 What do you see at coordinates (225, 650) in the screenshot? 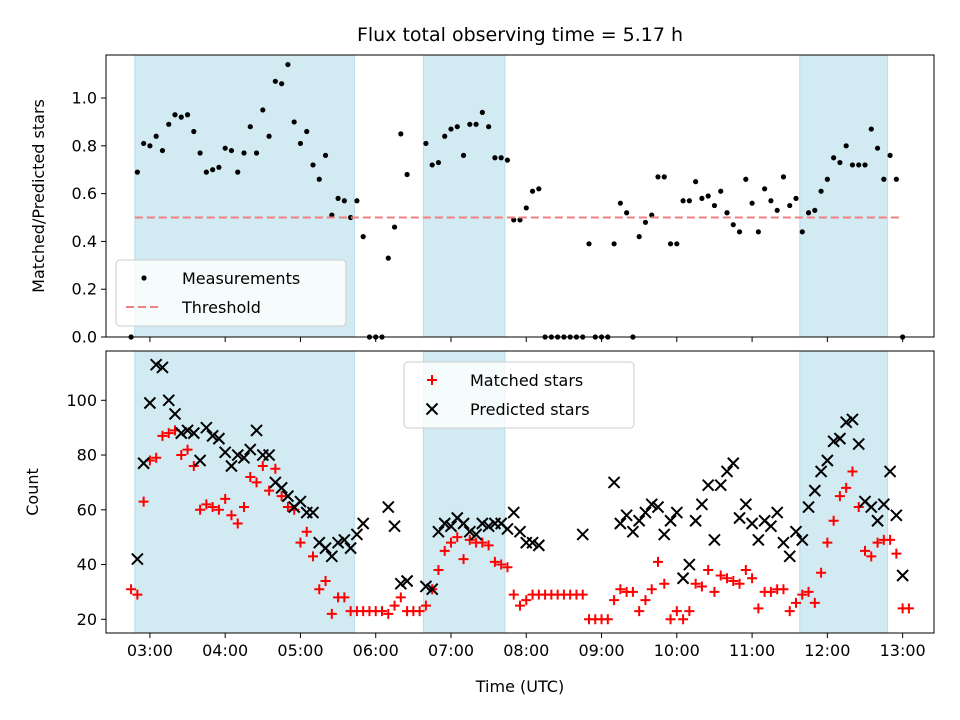
I see `x-tick-label: 04:00` at bounding box center [225, 650].